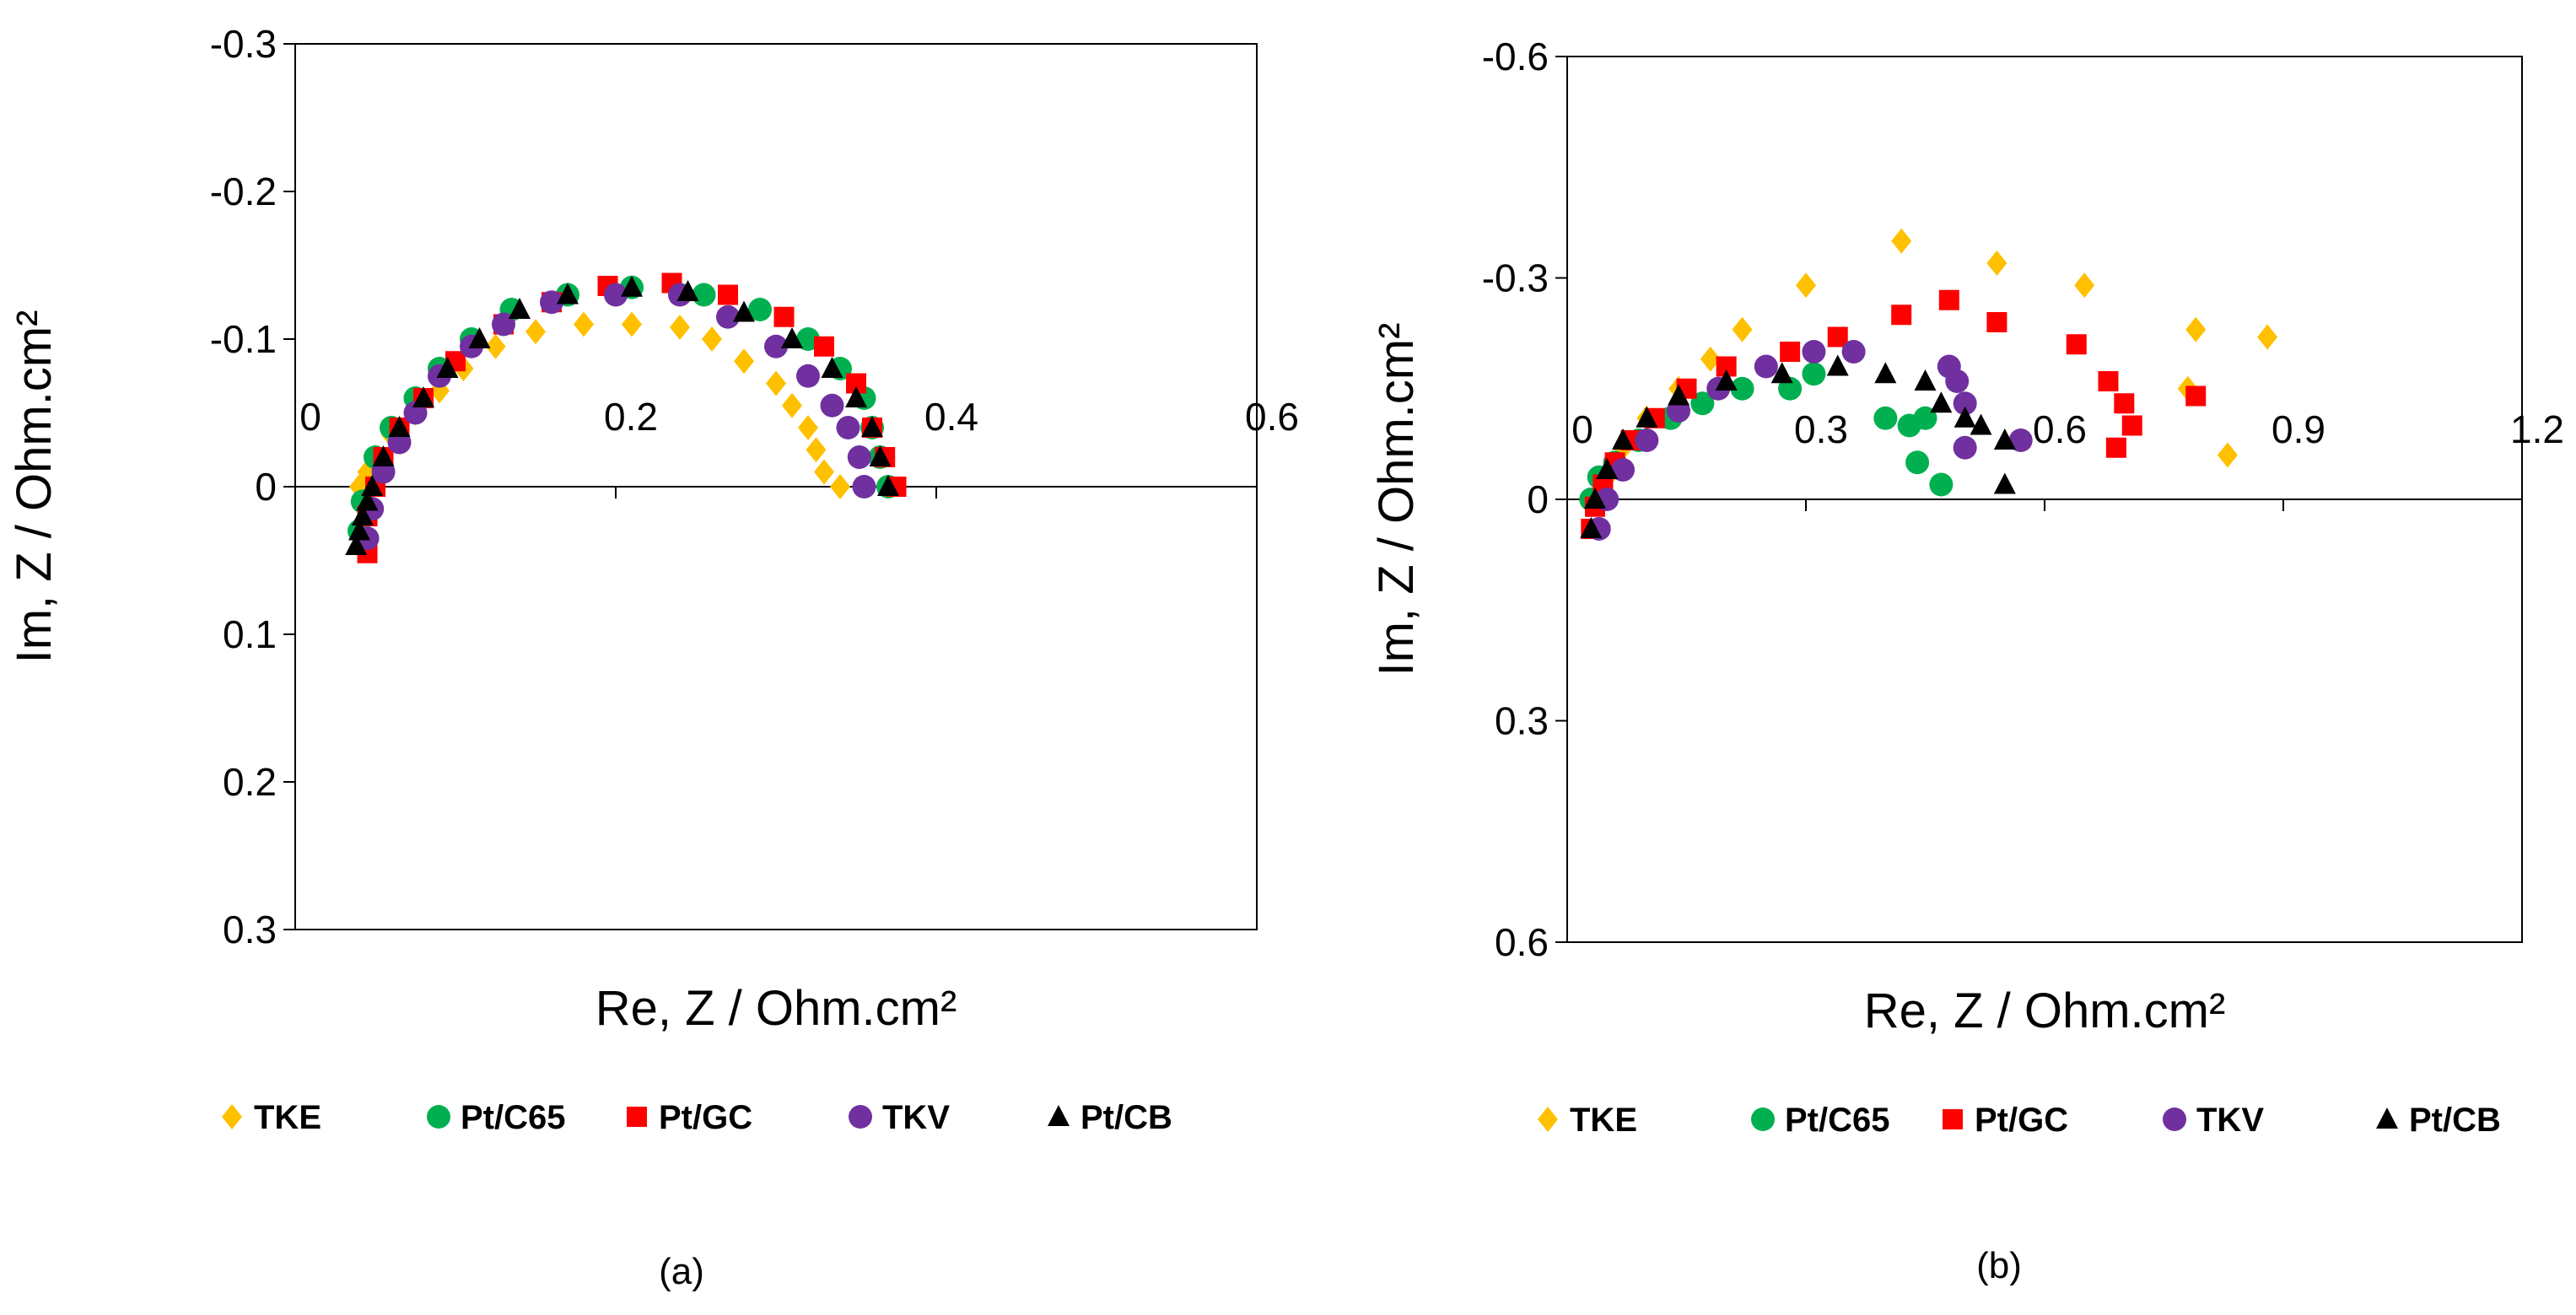 The width and height of the screenshot is (2576, 1315). I want to click on y-axis-title: Im, Z / Ohm.cm², so click(34, 487).